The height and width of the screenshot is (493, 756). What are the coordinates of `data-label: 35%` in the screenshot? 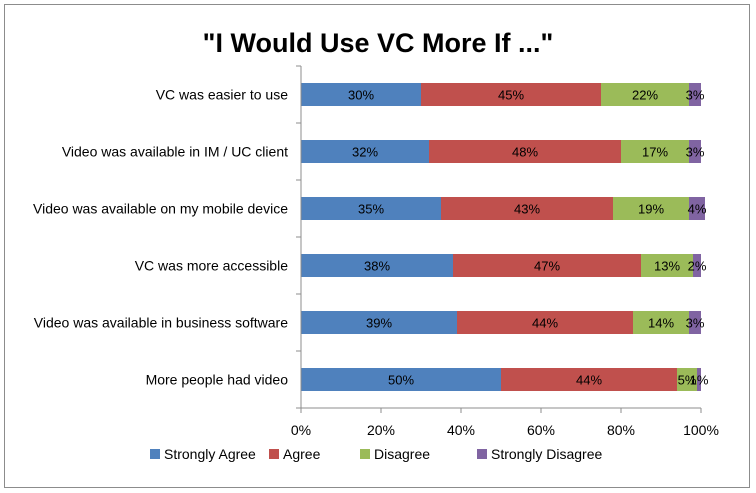 It's located at (371, 209).